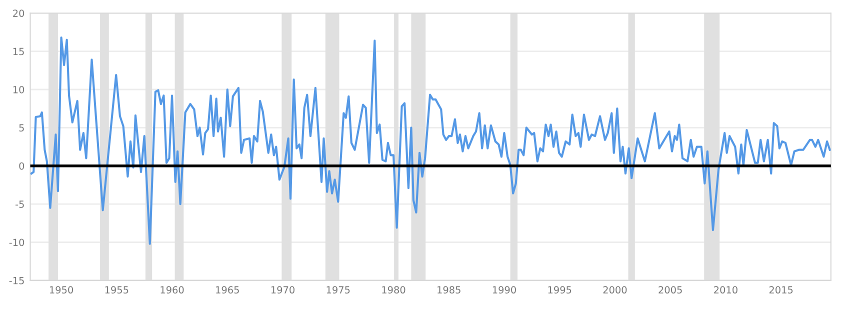 The image size is (841, 328). What do you see at coordinates (62, 290) in the screenshot?
I see `x-tick-label: 1950` at bounding box center [62, 290].